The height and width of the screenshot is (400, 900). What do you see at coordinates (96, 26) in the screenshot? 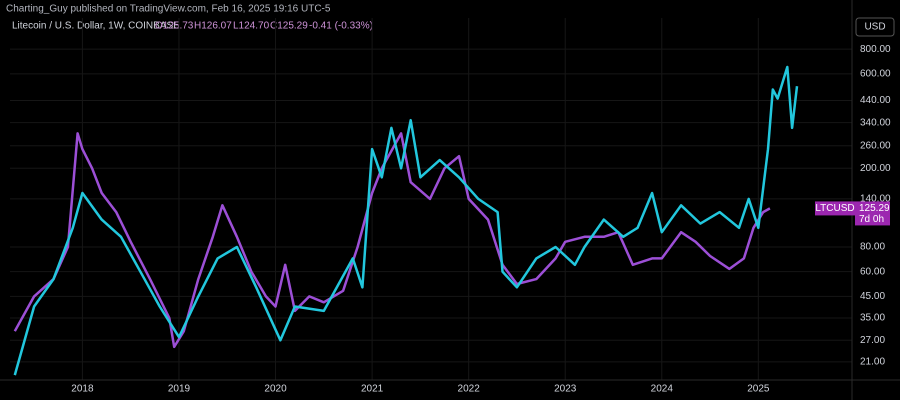
I see `symbol: Litecoin / U.S. Dollar, 1W, COINBASE` at bounding box center [96, 26].